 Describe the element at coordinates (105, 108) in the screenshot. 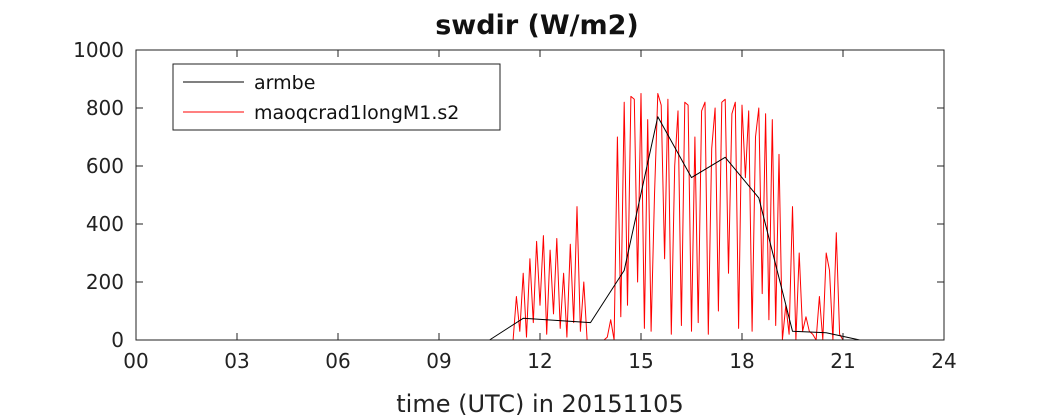

I see `y-tick-label: 800` at that location.